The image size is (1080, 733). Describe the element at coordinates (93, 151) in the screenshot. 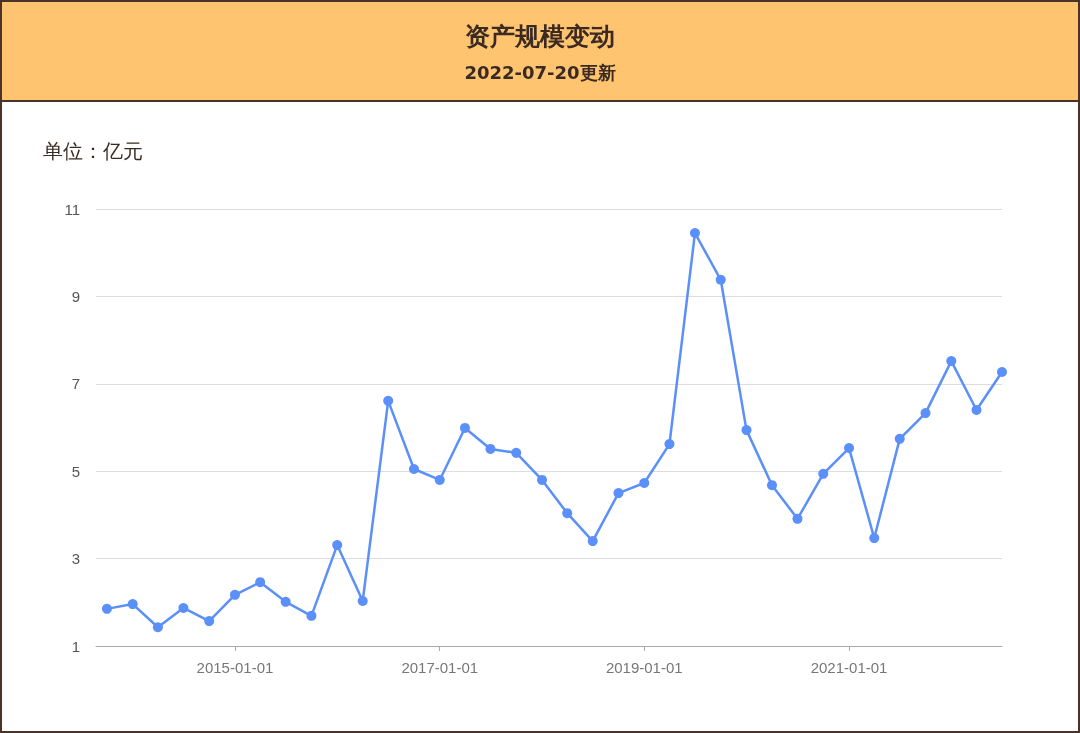

I see `y-axis-title: 单位：亿元` at that location.